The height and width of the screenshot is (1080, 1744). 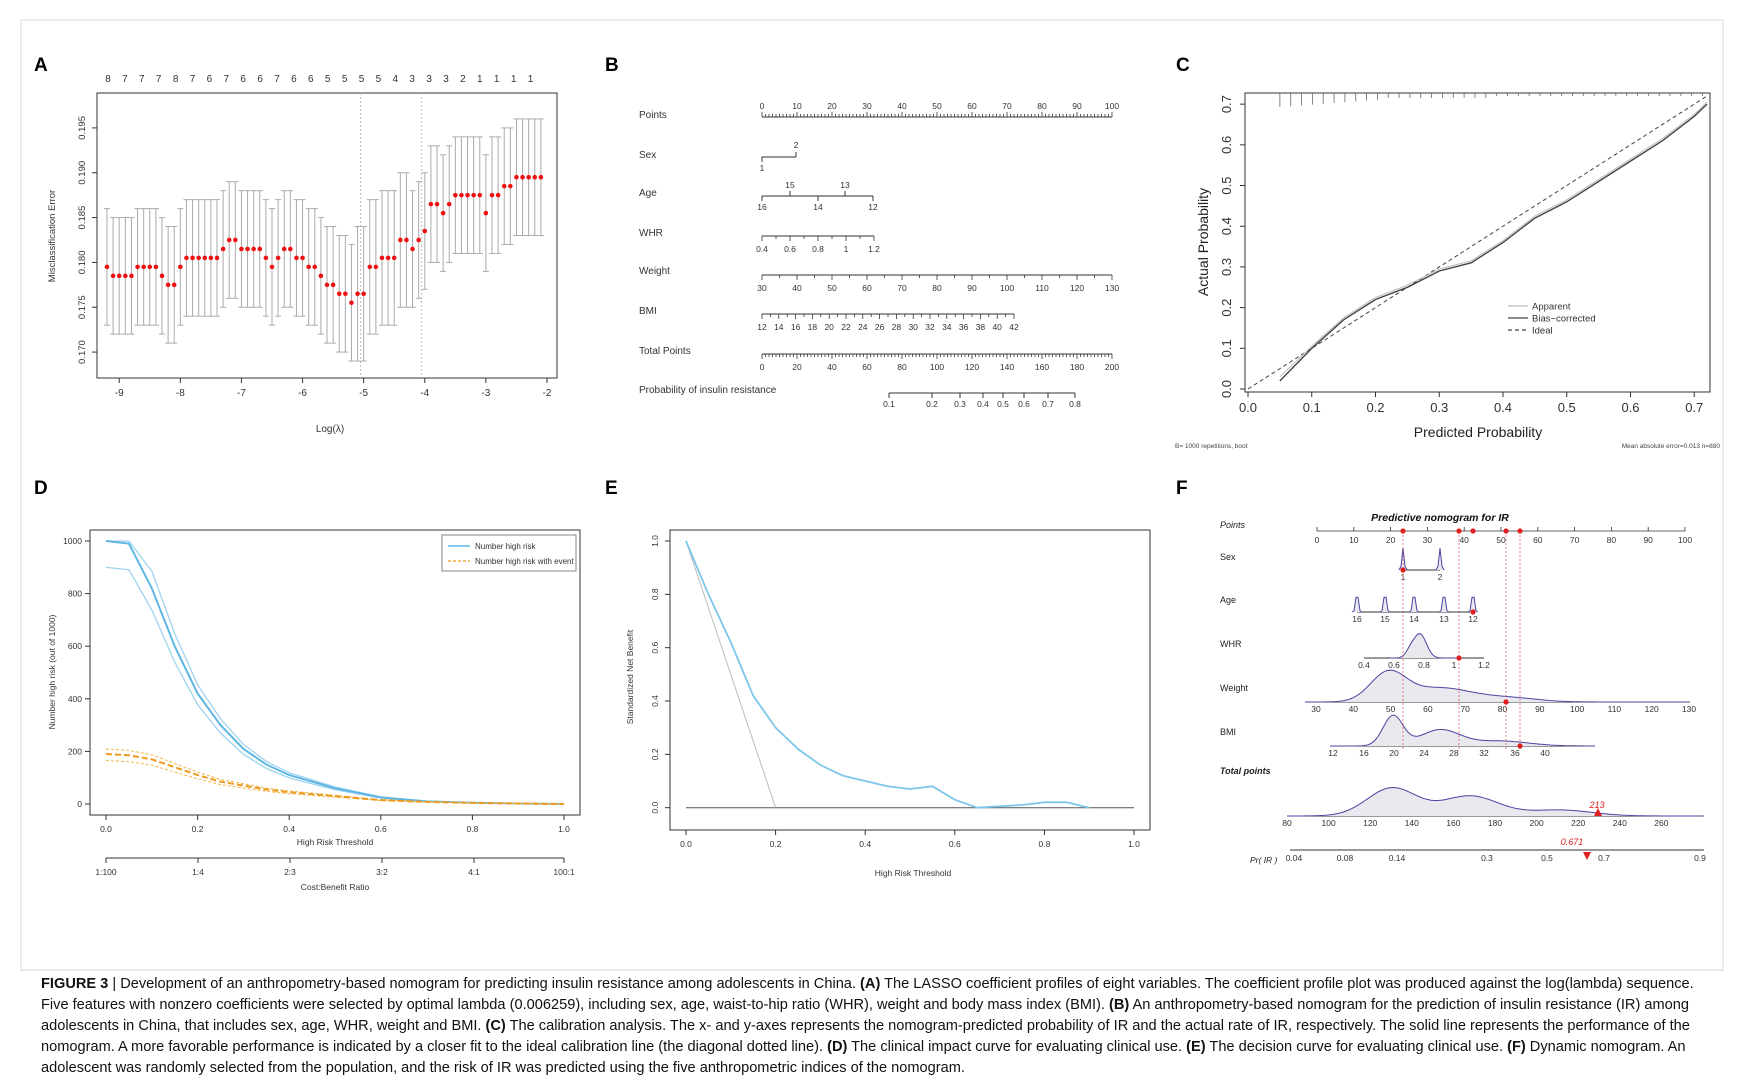 What do you see at coordinates (52, 671) in the screenshot?
I see `y-axis-label: Number high risk (out of 1000)` at bounding box center [52, 671].